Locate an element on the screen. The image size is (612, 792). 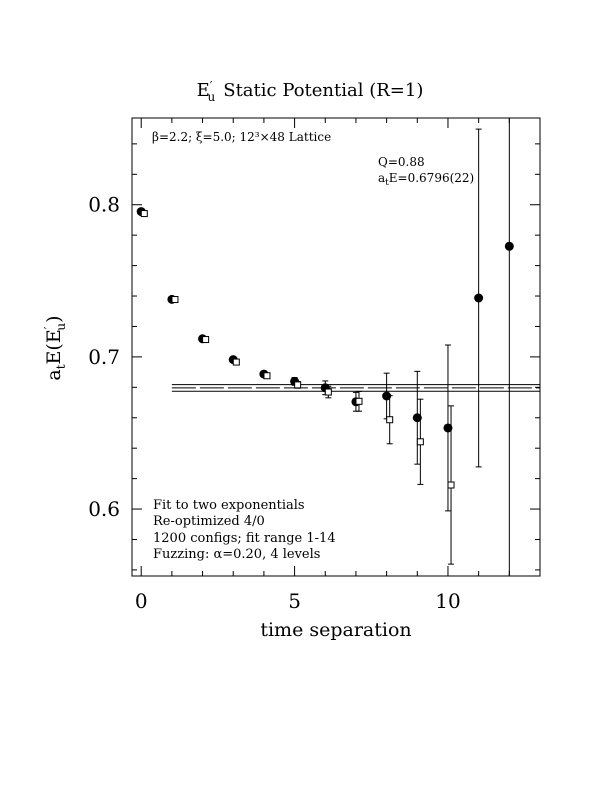
title-symbol-sub: u is located at coordinates (212, 97).